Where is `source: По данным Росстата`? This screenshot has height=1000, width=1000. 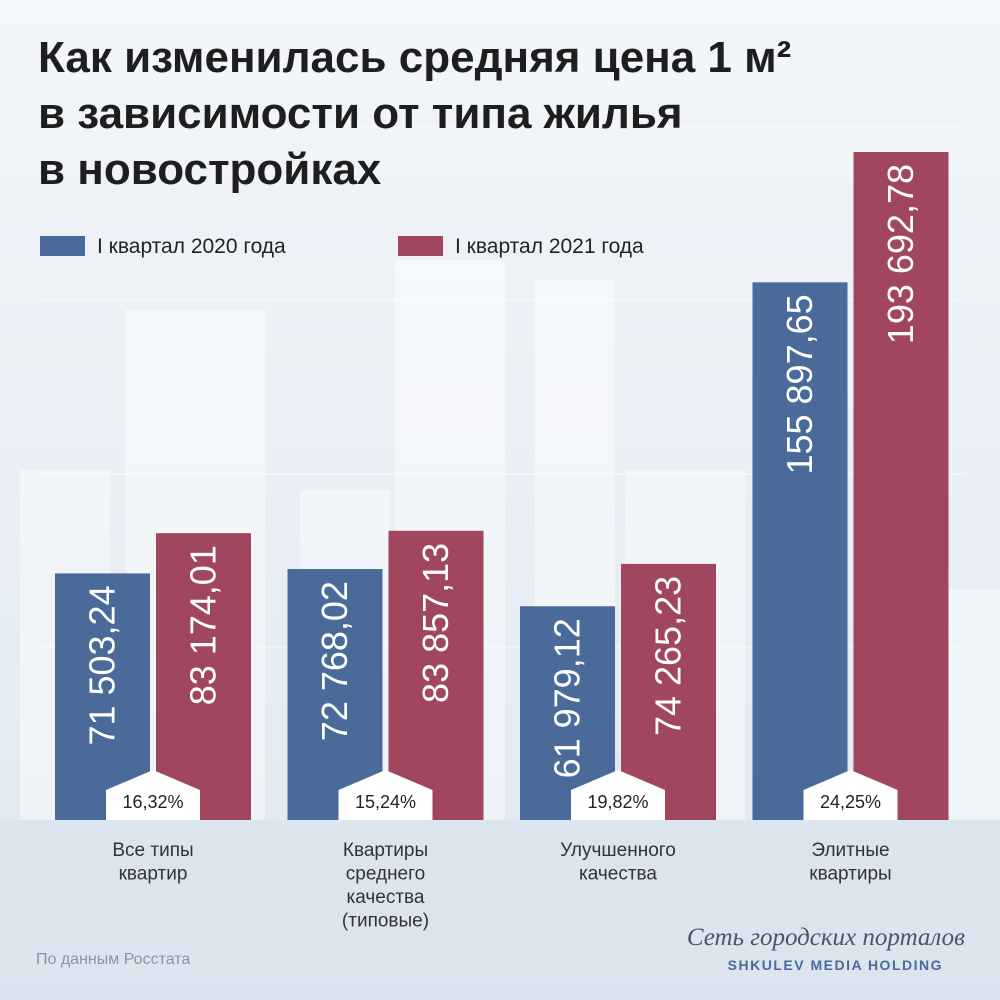 source: По данным Росстата is located at coordinates (113, 959).